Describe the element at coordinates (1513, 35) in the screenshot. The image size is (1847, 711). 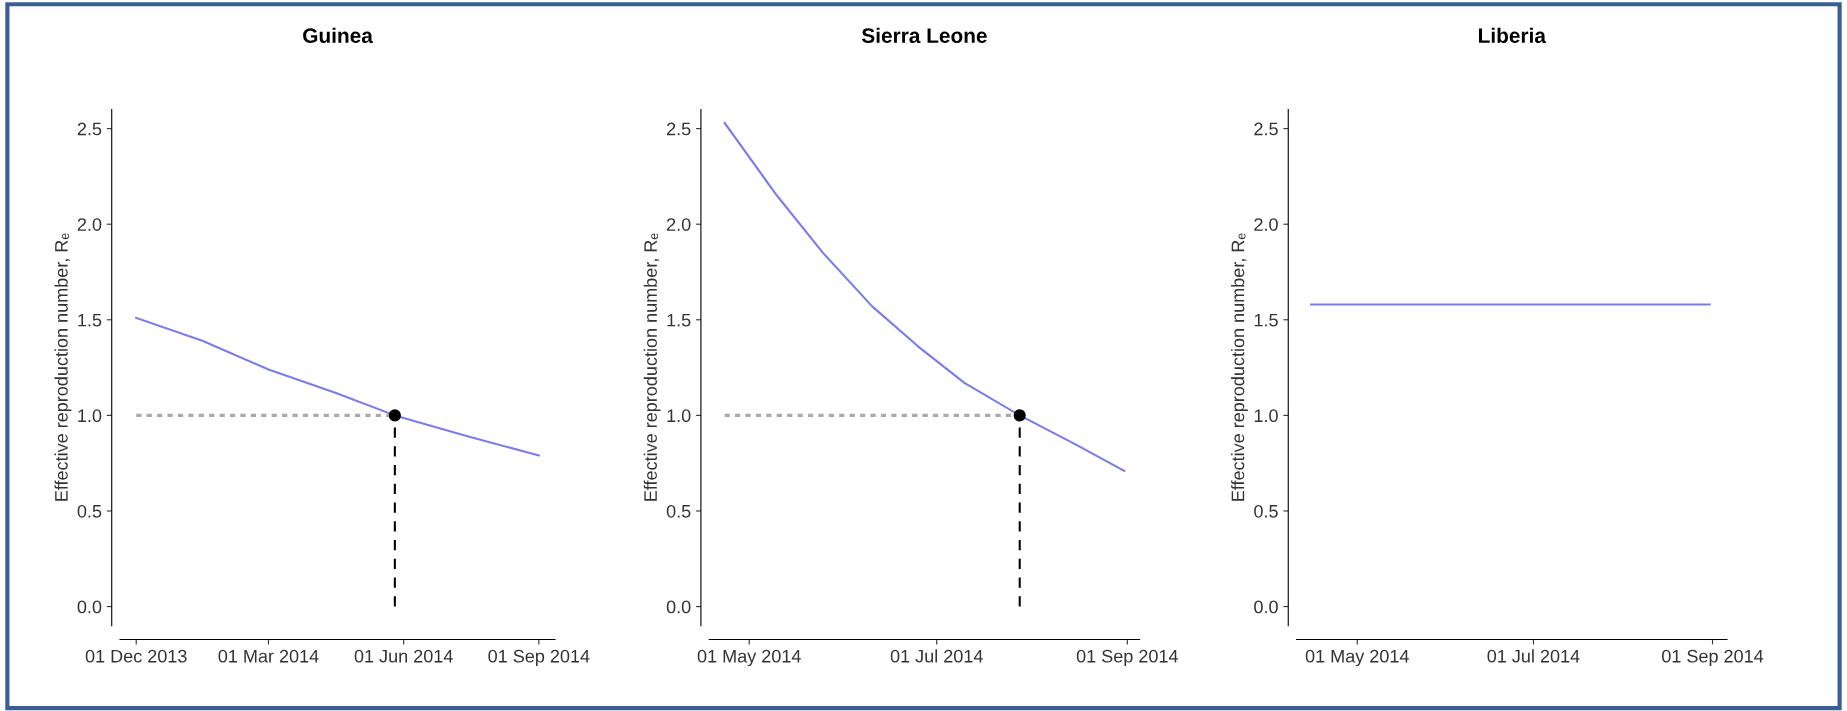
I see `chart-title: Liberia` at that location.